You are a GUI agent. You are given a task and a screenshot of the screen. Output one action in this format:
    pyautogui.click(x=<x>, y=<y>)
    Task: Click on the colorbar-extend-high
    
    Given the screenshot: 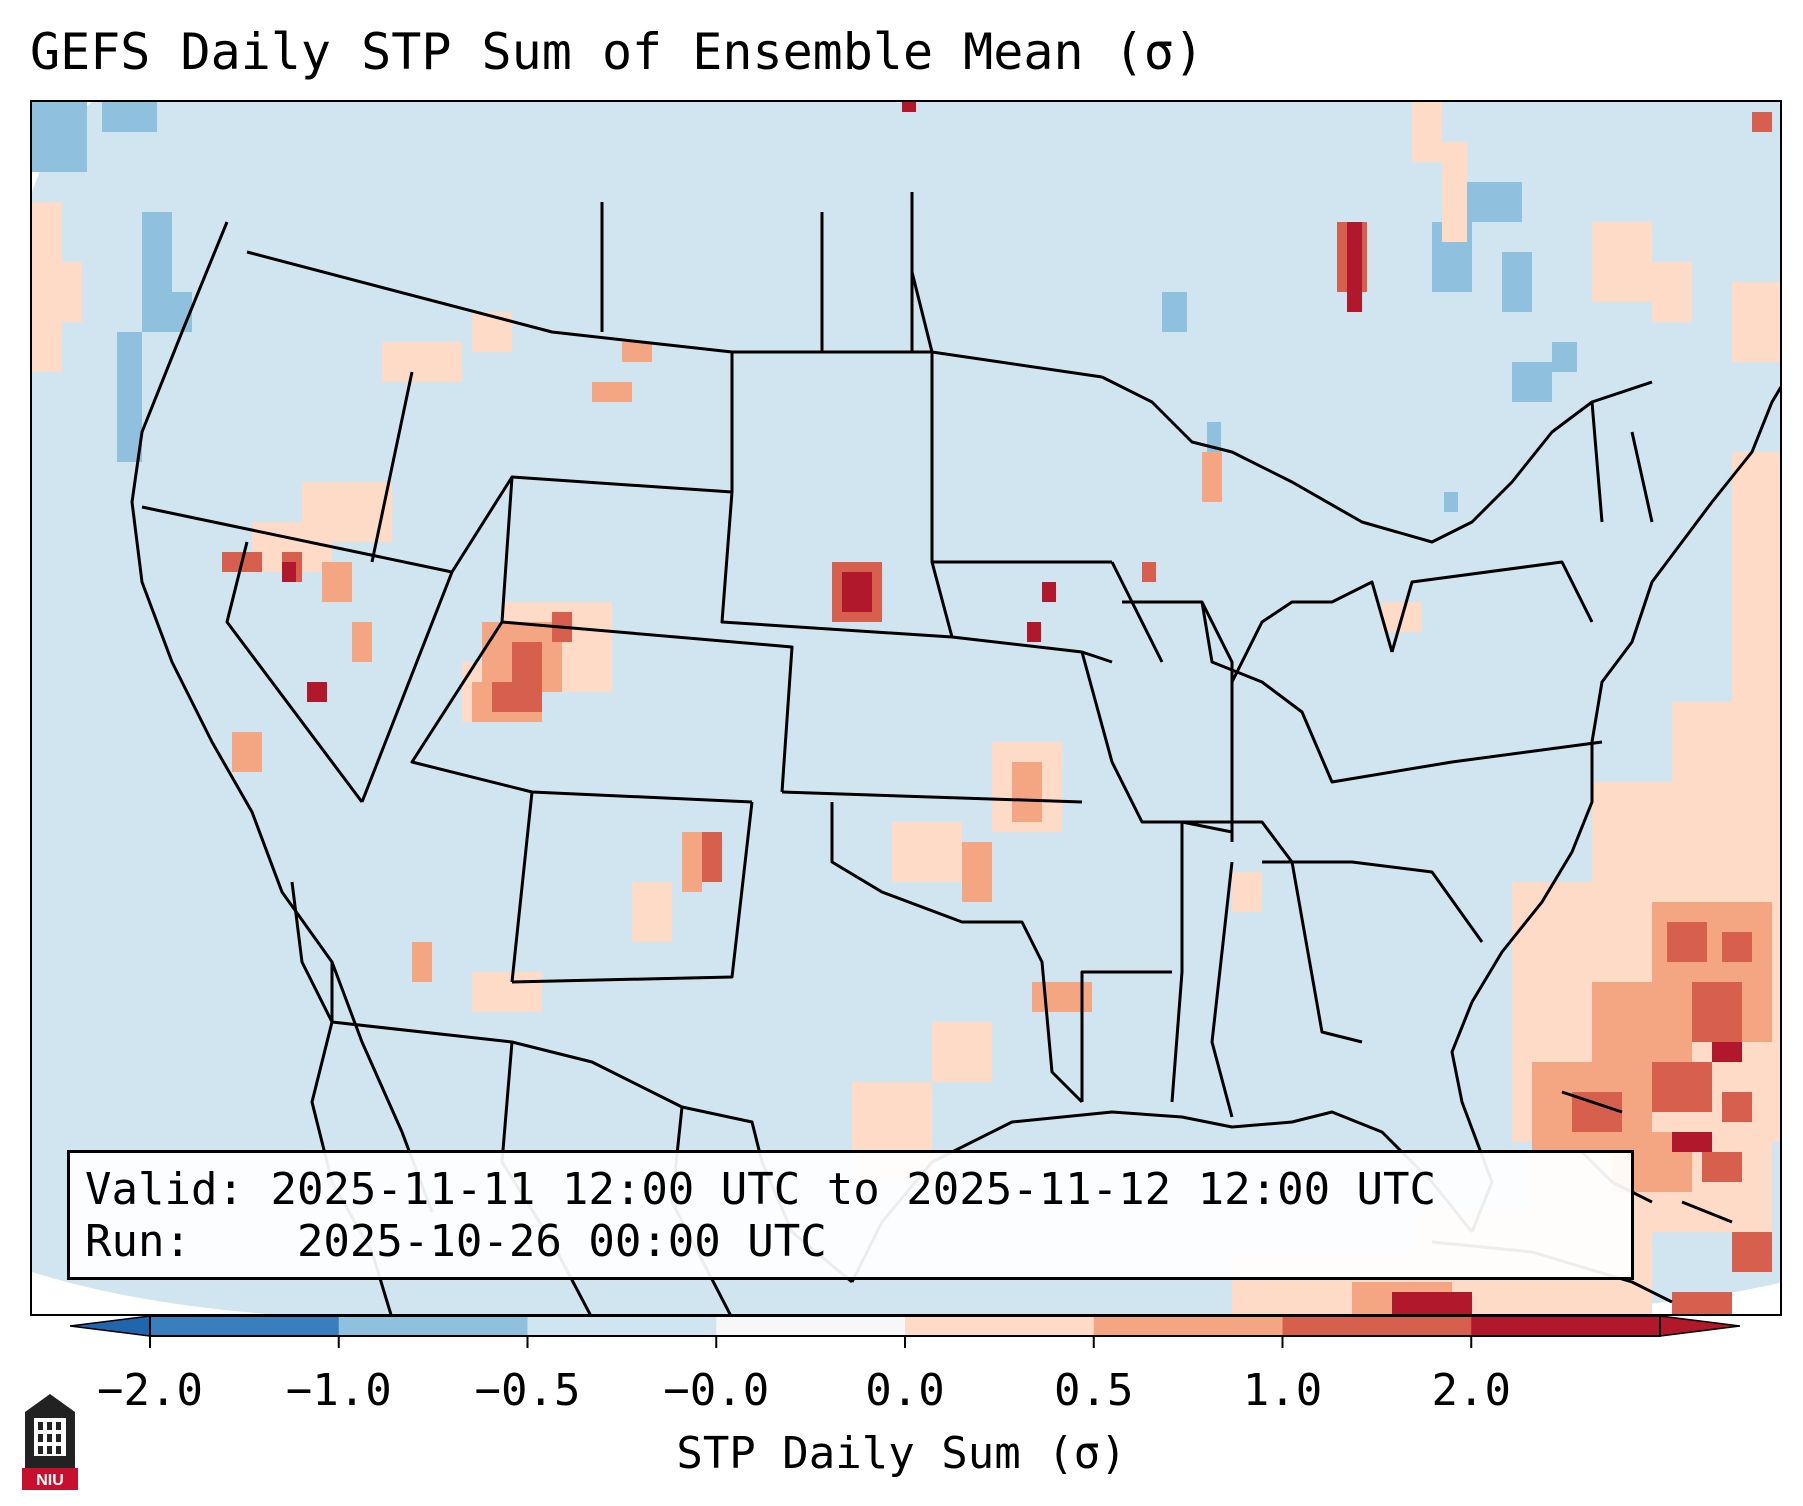 What is the action you would take?
    pyautogui.click(x=1699, y=1326)
    